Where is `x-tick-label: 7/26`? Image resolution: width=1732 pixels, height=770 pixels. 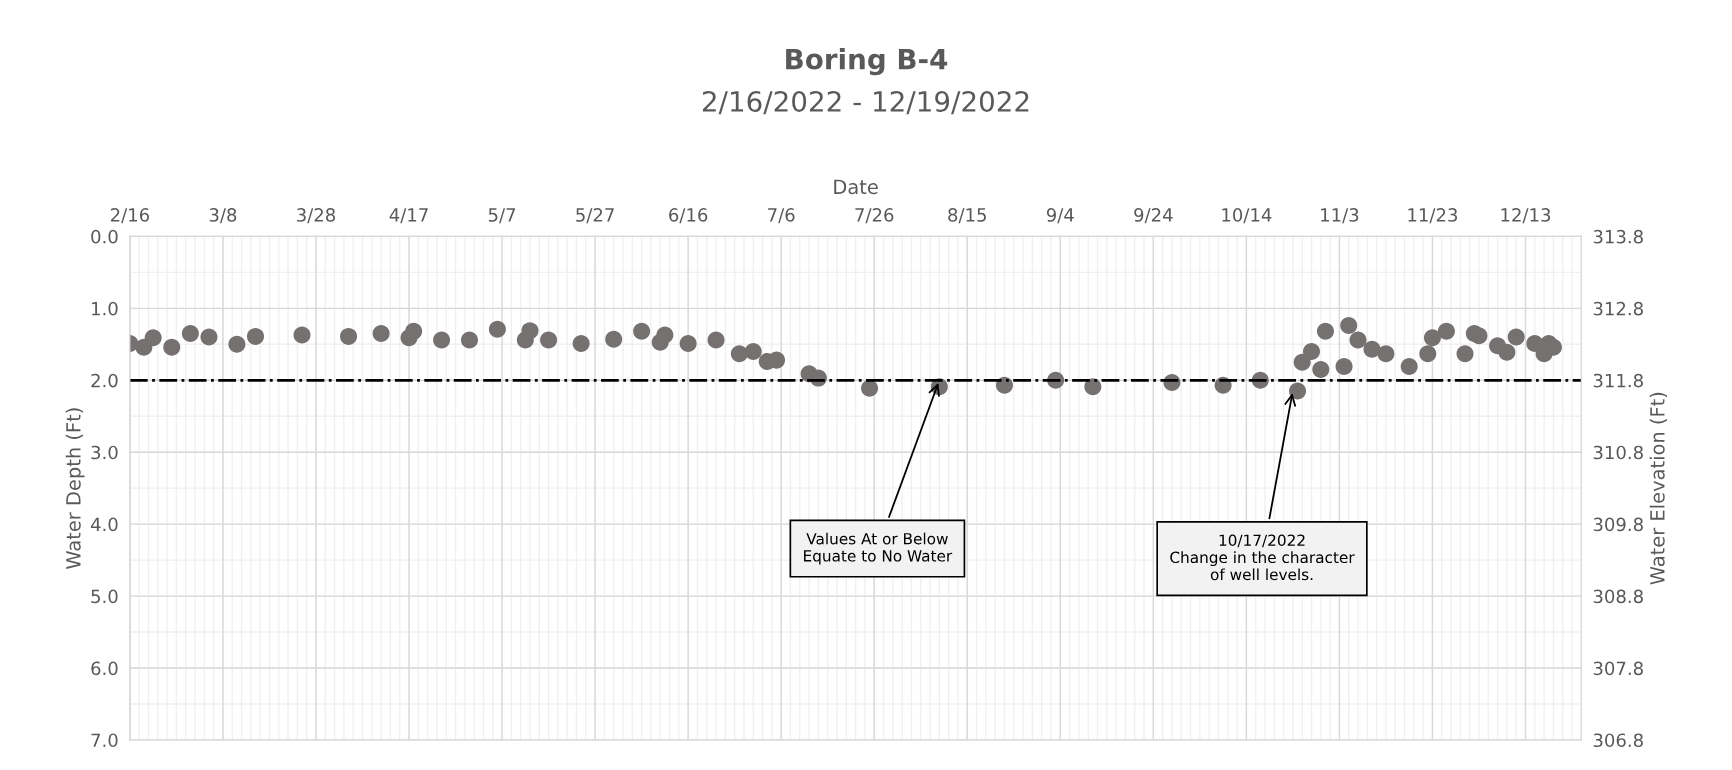 x-tick-label: 7/26 is located at coordinates (874, 216).